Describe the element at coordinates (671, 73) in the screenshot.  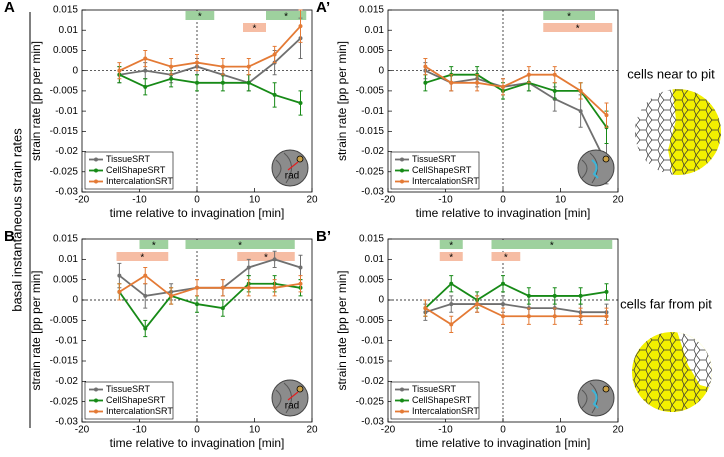
I see `right-label: cells near to pit` at that location.